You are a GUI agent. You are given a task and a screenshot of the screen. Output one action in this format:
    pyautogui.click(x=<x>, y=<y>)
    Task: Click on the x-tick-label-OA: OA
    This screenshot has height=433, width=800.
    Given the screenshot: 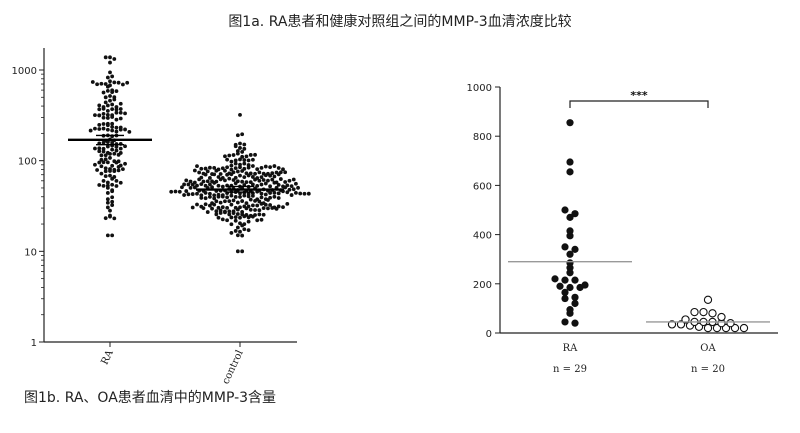 What is the action you would take?
    pyautogui.click(x=708, y=348)
    